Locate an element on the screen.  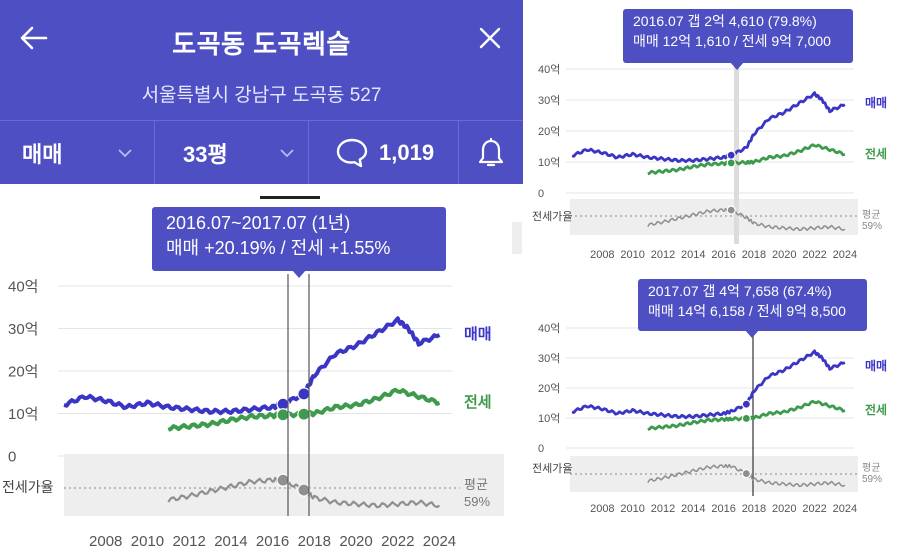
title-row: 도곡동 도곡렉슬 is located at coordinates (261, 38).